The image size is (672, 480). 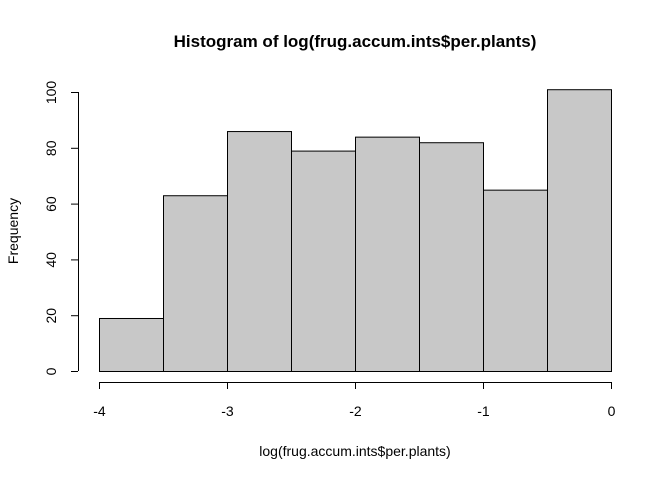 I want to click on x-axis: -4 -3 -2 -1 0, so click(x=354, y=400).